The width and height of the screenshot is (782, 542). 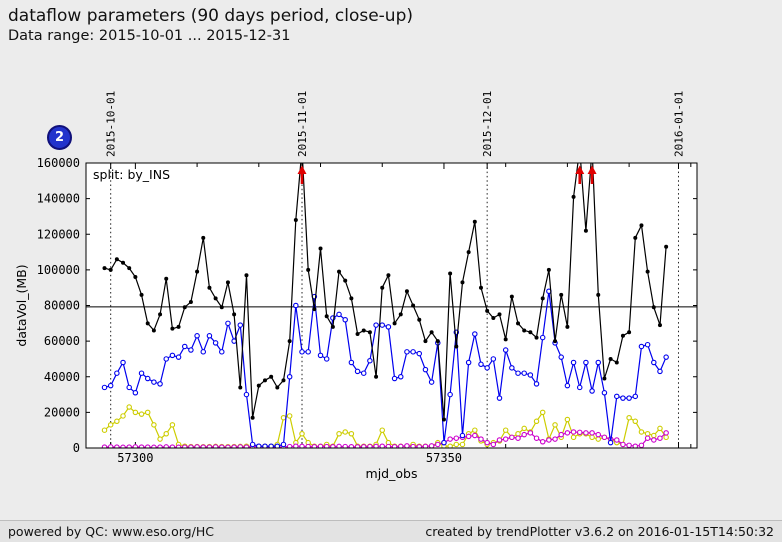 What do you see at coordinates (62, 377) in the screenshot?
I see `svg-text: 40000` at bounding box center [62, 377].